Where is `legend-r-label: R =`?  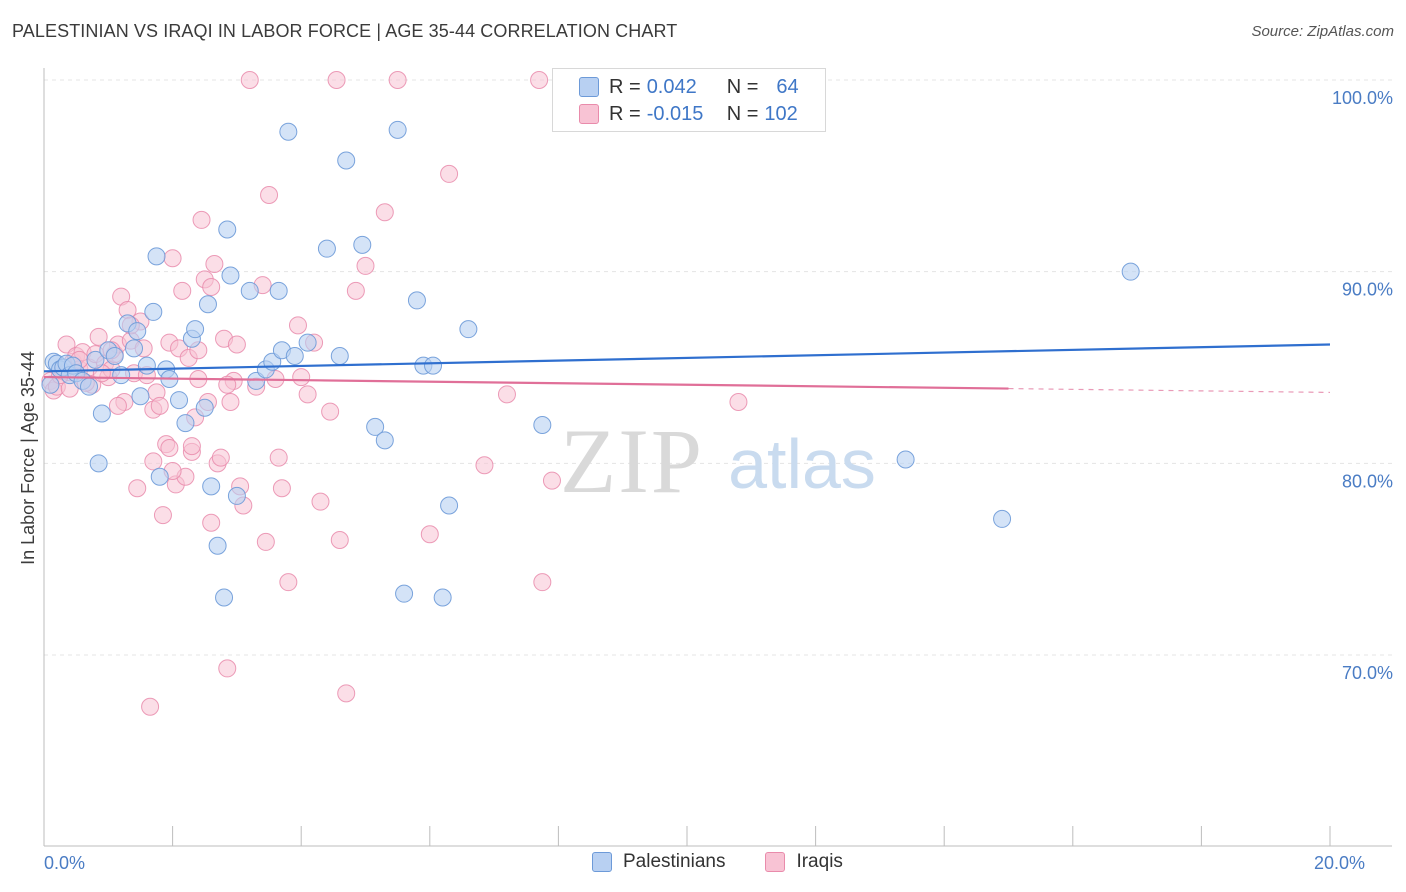
legend-r-label: R = is located at coordinates (625, 86).